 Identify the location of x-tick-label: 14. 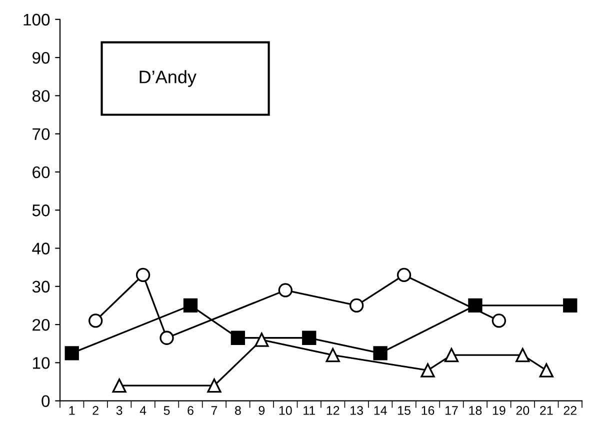
(380, 410).